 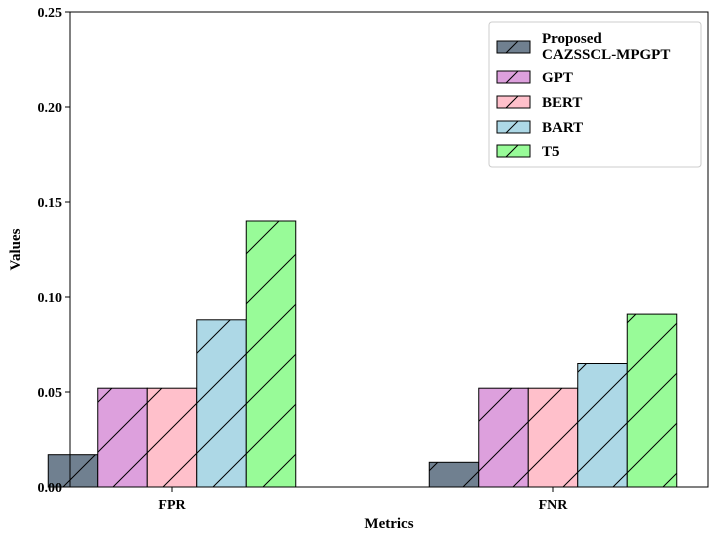 I want to click on legend-label: Proposed CAZSSCL-MPGPT, so click(x=606, y=47).